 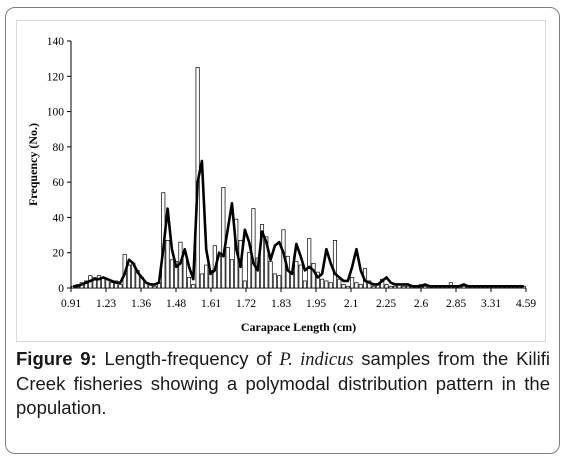 What do you see at coordinates (56, 113) in the screenshot?
I see `y-tick-label: 100` at bounding box center [56, 113].